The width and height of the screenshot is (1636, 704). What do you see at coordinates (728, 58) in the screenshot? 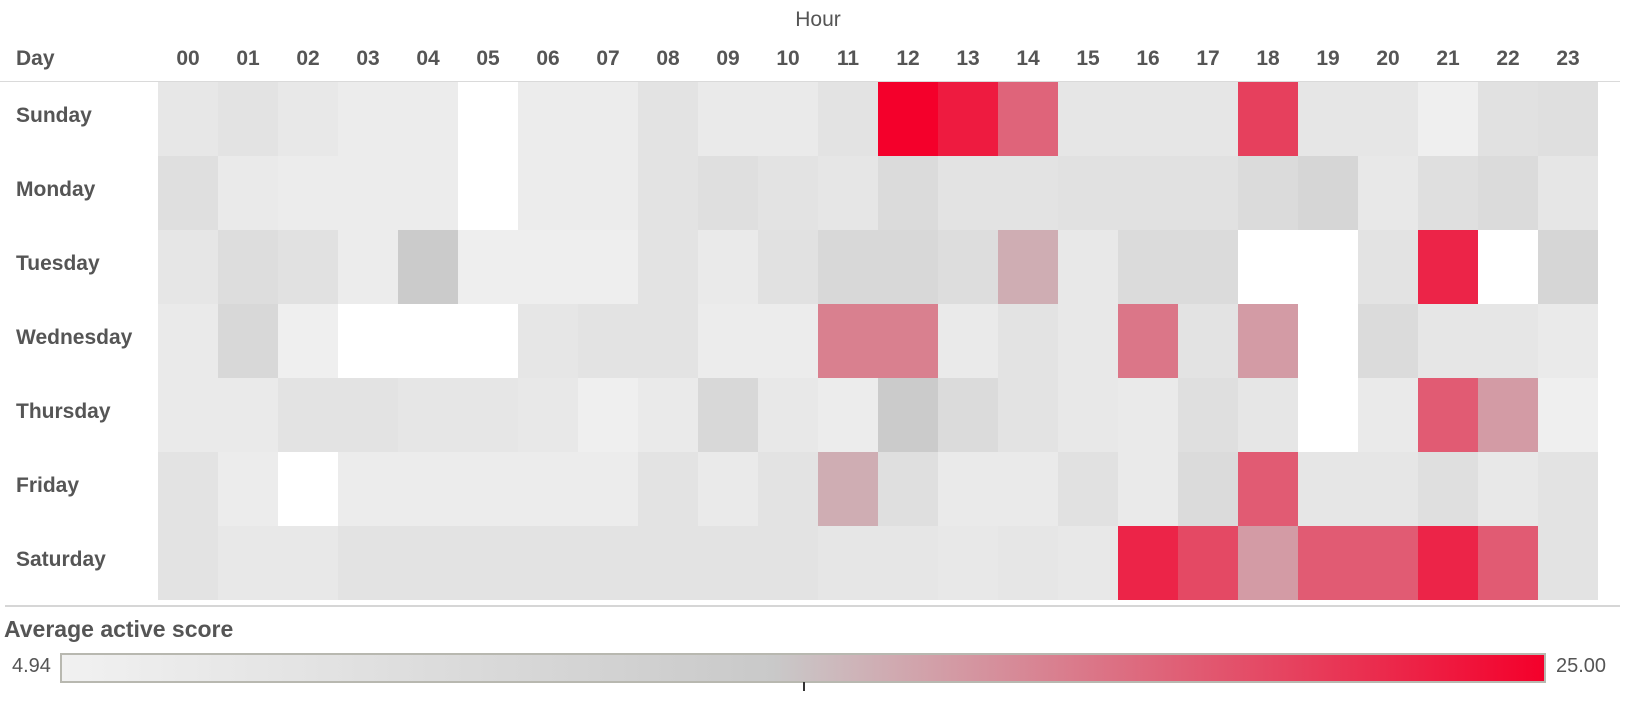
I see `hour-tick-09: 09` at bounding box center [728, 58].